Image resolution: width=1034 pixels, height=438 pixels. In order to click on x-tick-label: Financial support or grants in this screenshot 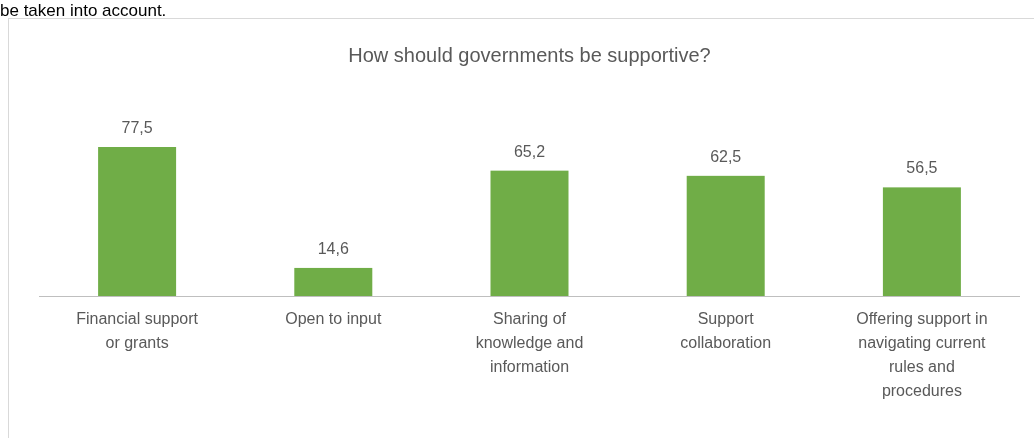, I will do `click(137, 330)`.